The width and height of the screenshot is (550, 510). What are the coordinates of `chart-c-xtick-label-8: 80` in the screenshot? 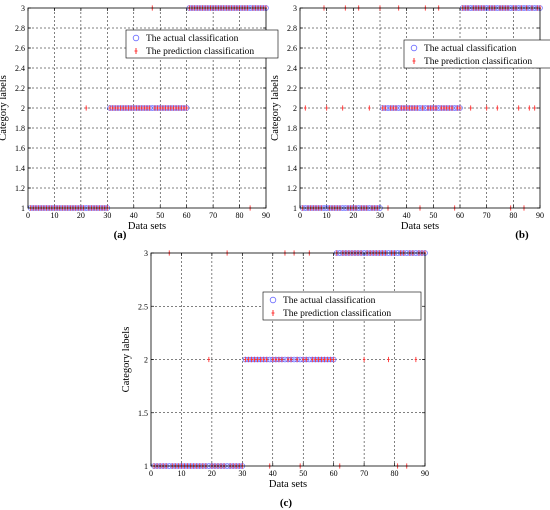 It's located at (395, 473).